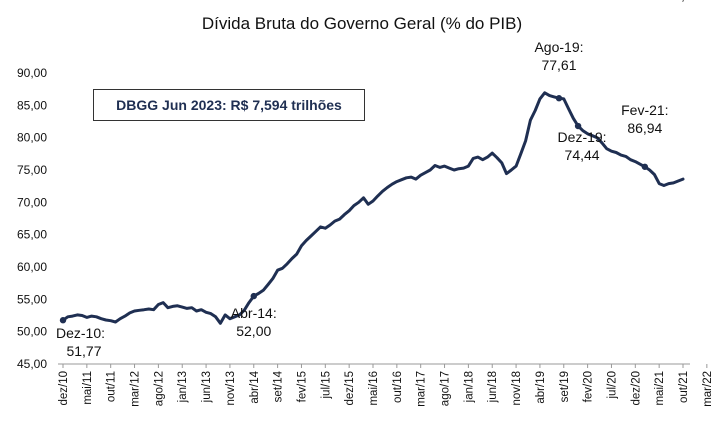  Describe the element at coordinates (398, 387) in the screenshot. I see `x-tick-label: out/16` at that location.